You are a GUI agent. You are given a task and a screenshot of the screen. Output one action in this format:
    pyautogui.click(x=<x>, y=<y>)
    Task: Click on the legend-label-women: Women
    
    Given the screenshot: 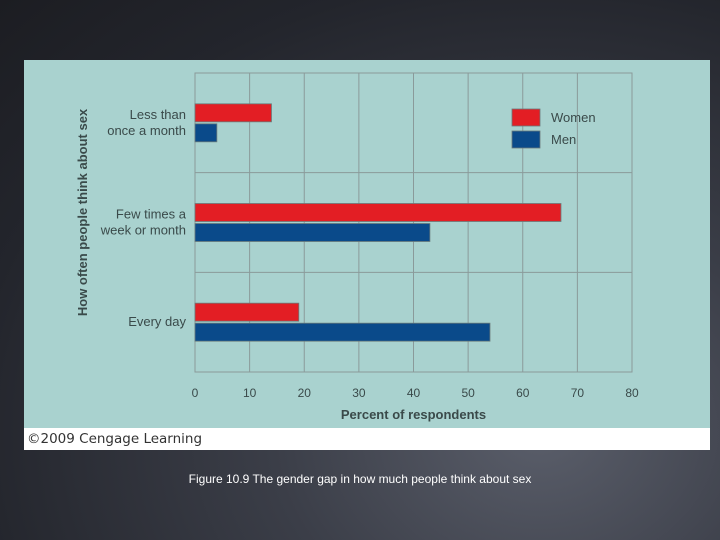 What is the action you would take?
    pyautogui.click(x=573, y=117)
    